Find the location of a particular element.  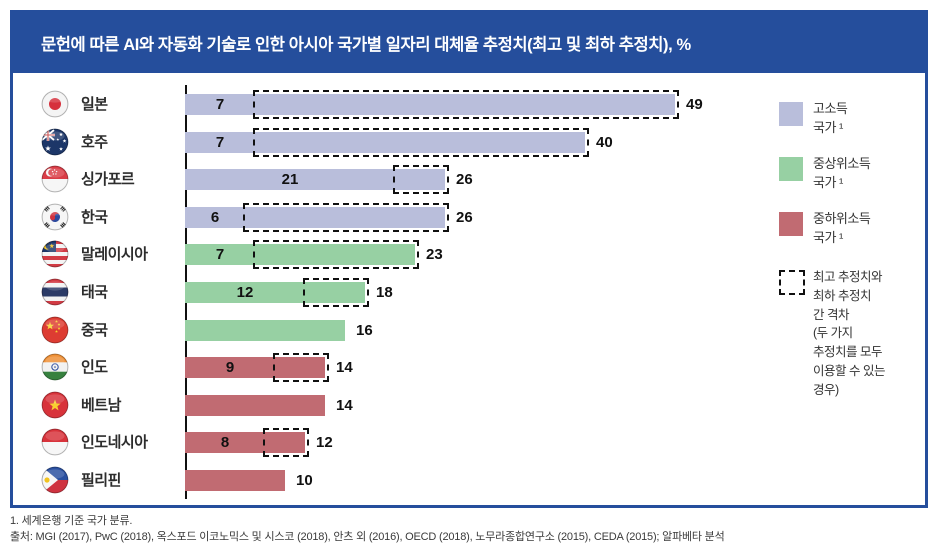

country-label: 베트남 is located at coordinates (101, 405).